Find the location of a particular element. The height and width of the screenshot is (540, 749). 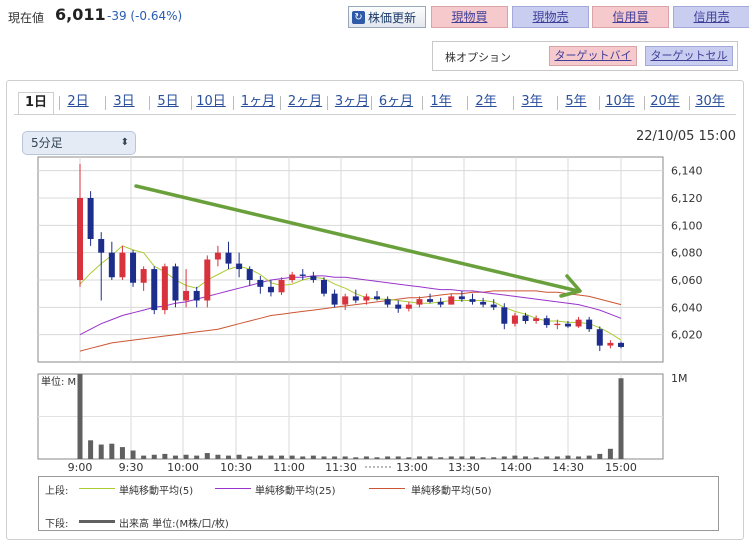

time-tick-label: 13:00 is located at coordinates (412, 467).